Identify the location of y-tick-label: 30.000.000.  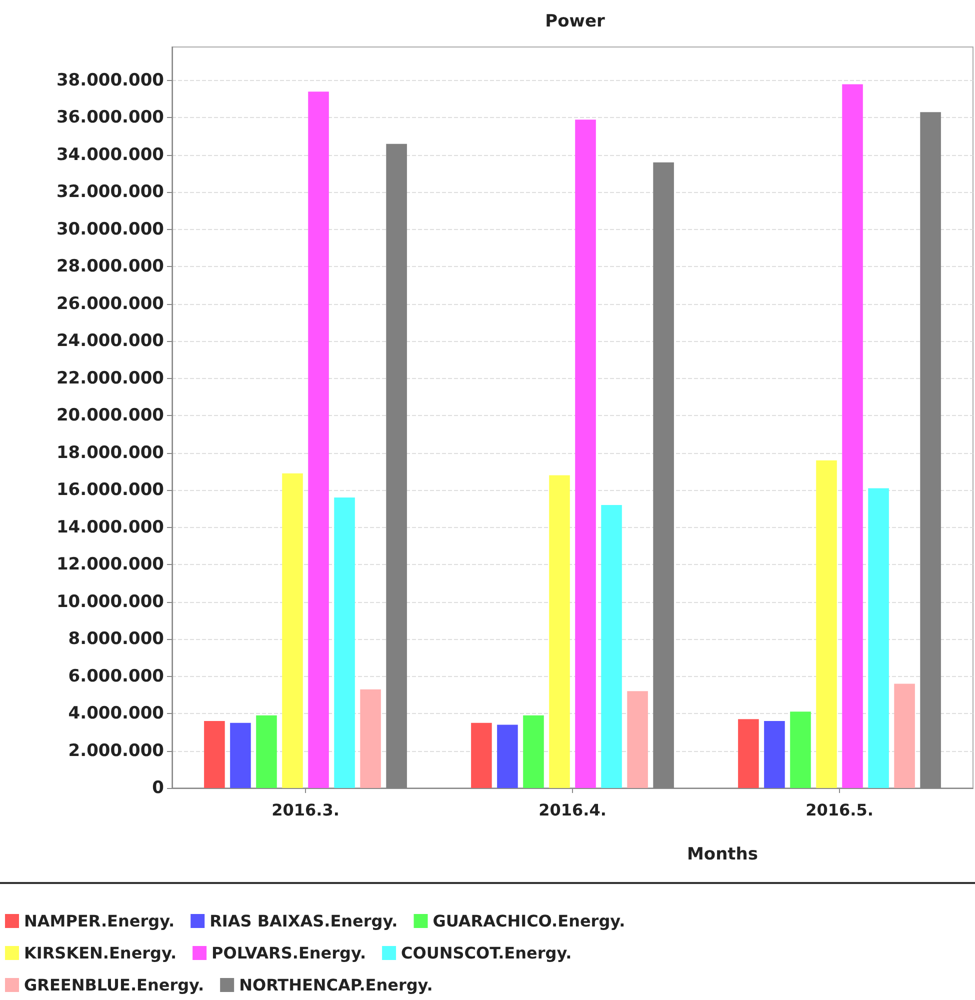
(110, 229).